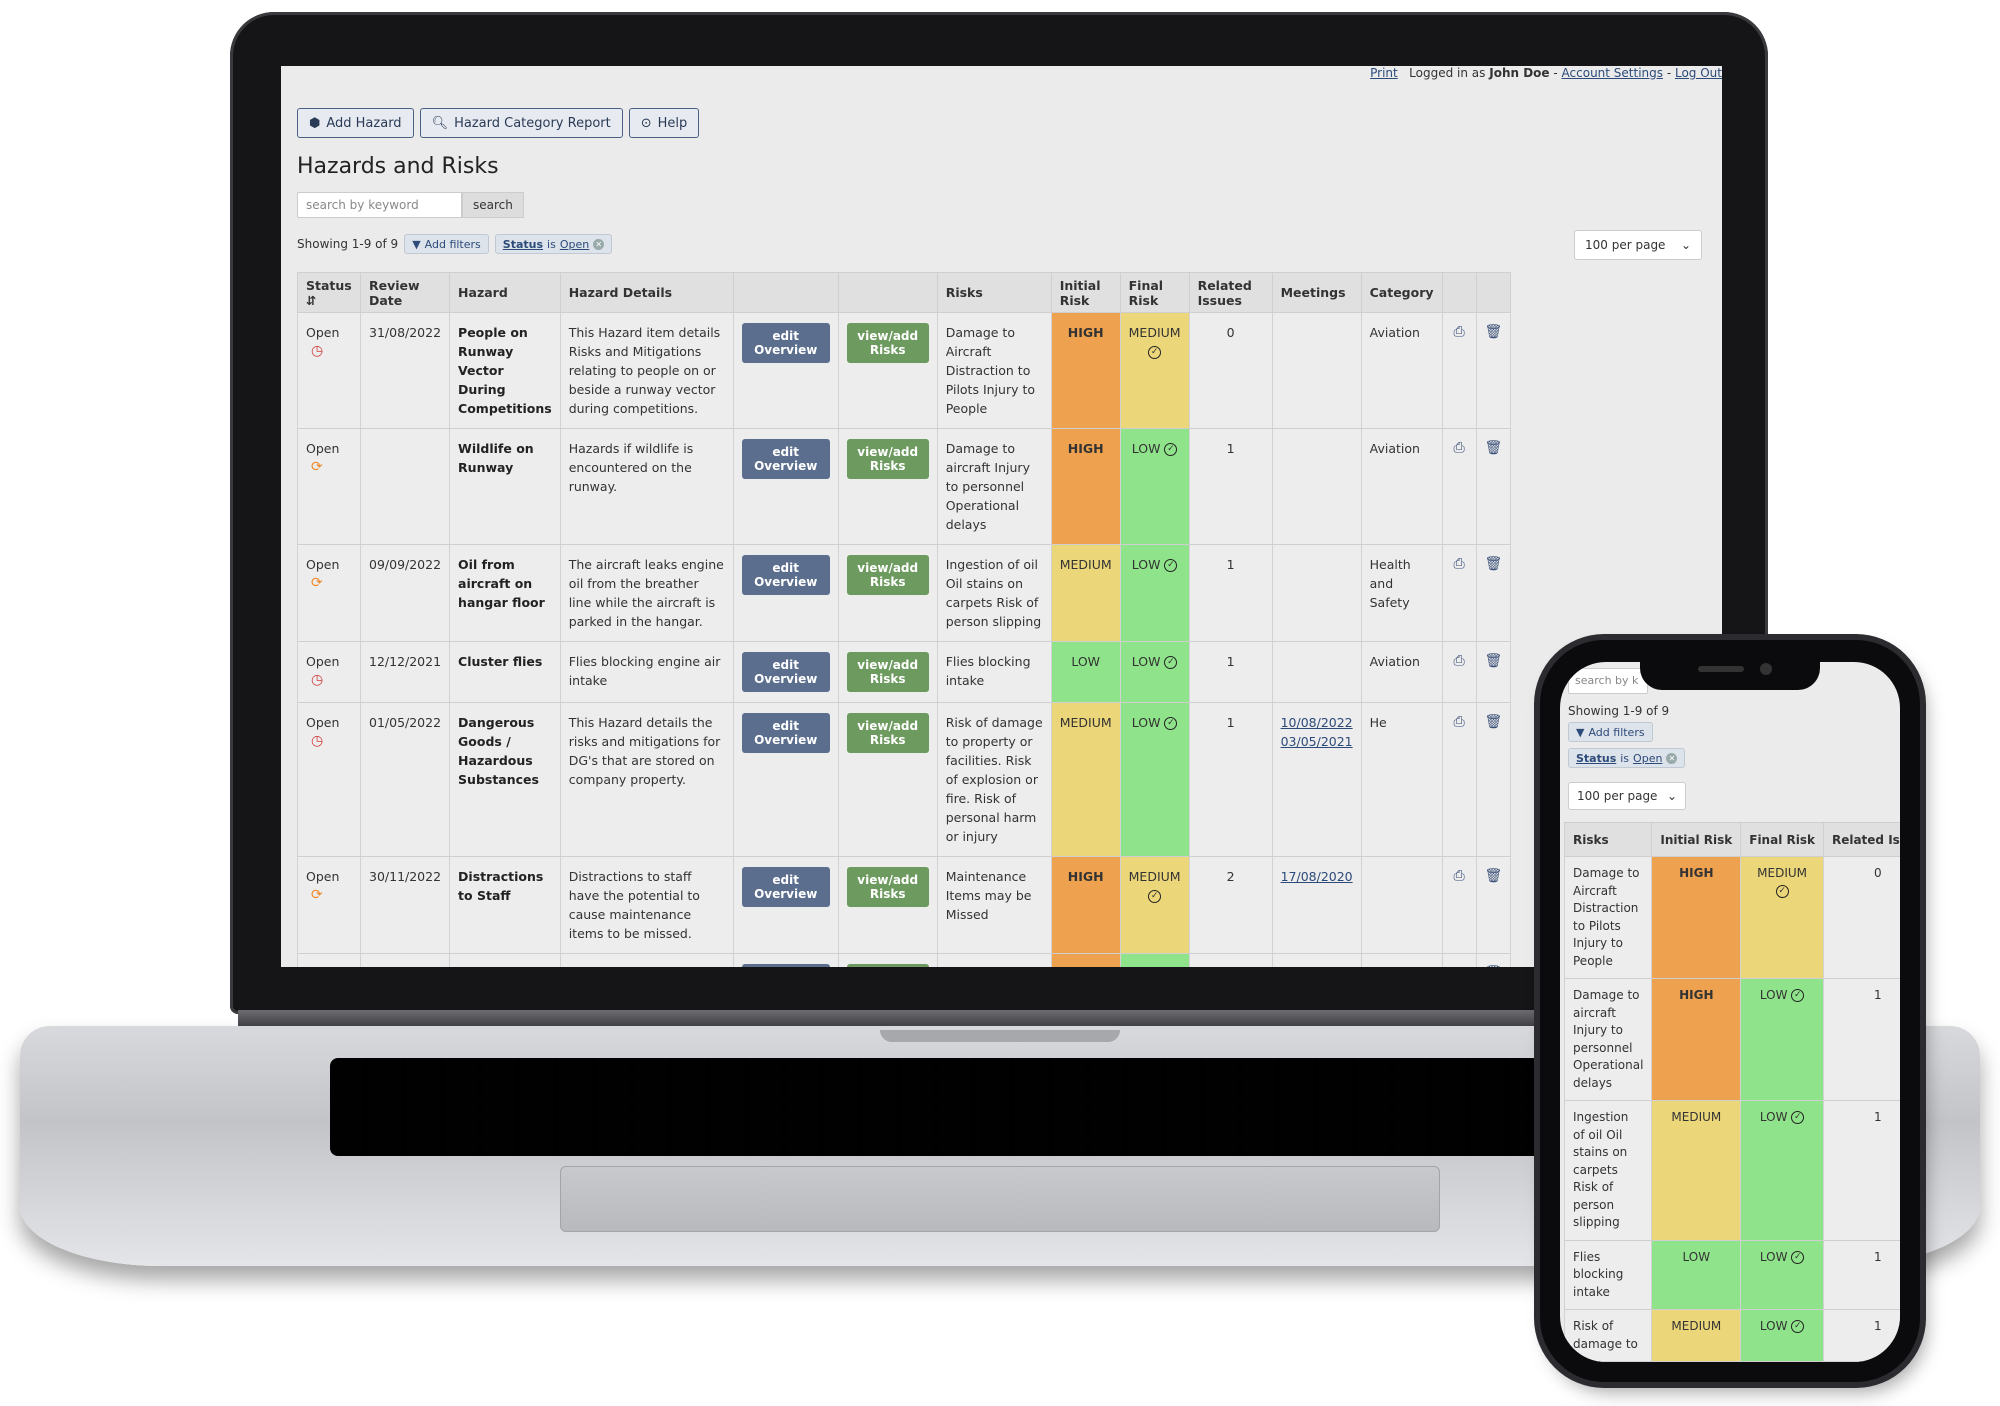 The width and height of the screenshot is (2000, 1406). What do you see at coordinates (446, 244) in the screenshot?
I see `add-filters-button: ▼ Add filters` at bounding box center [446, 244].